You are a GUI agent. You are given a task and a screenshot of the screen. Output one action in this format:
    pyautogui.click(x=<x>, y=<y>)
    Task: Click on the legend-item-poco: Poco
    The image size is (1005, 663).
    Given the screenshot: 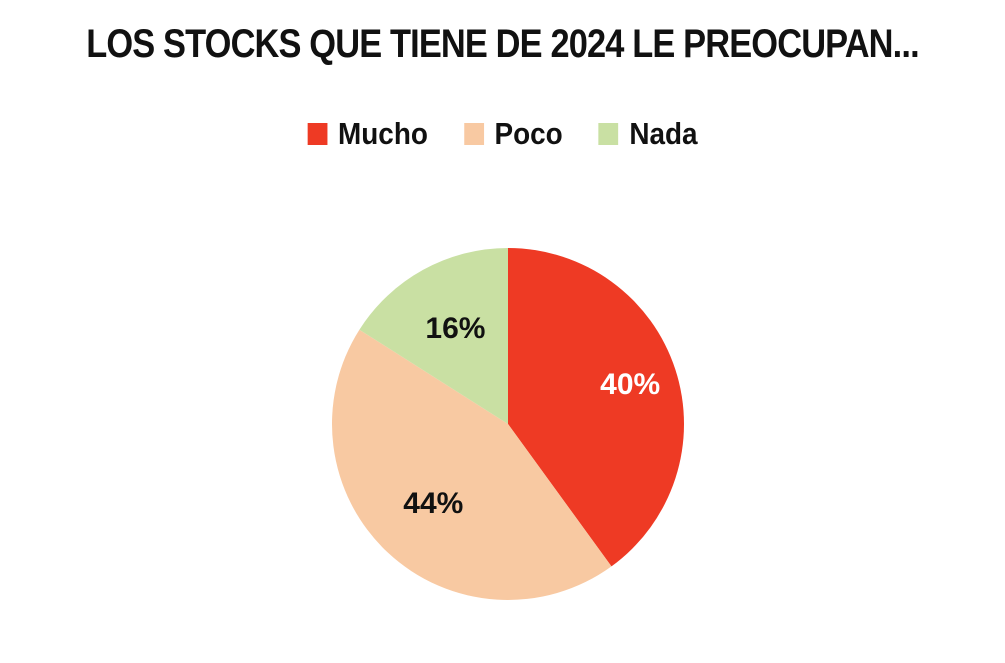 What is the action you would take?
    pyautogui.click(x=513, y=134)
    